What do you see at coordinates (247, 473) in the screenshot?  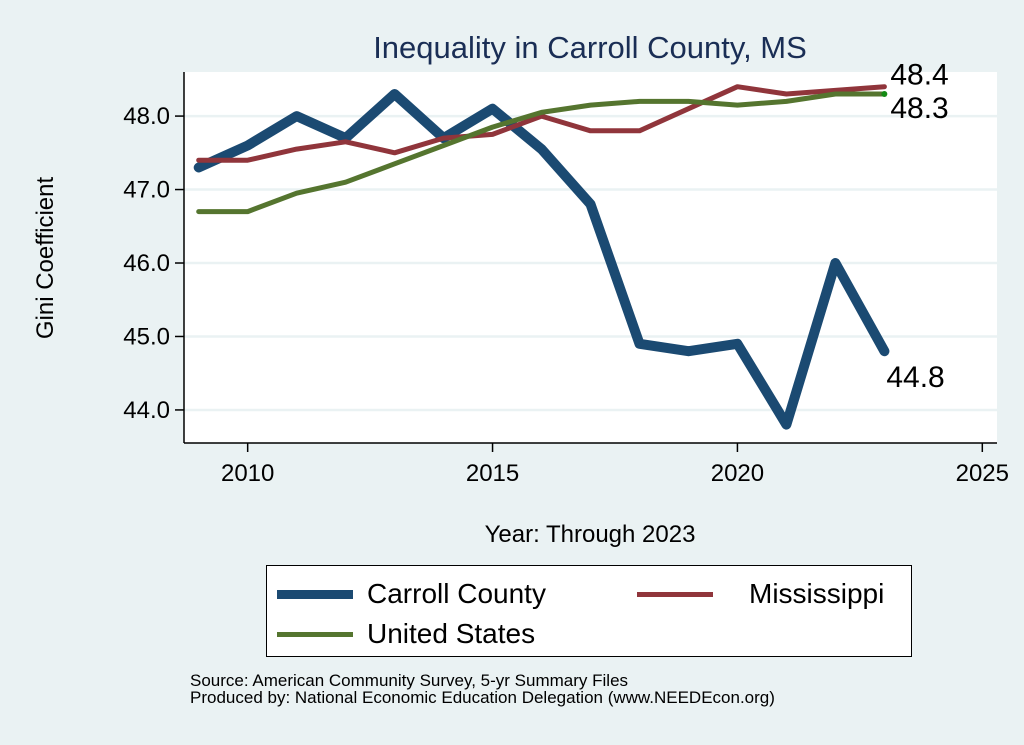 I see `x-tick-label: 2010` at bounding box center [247, 473].